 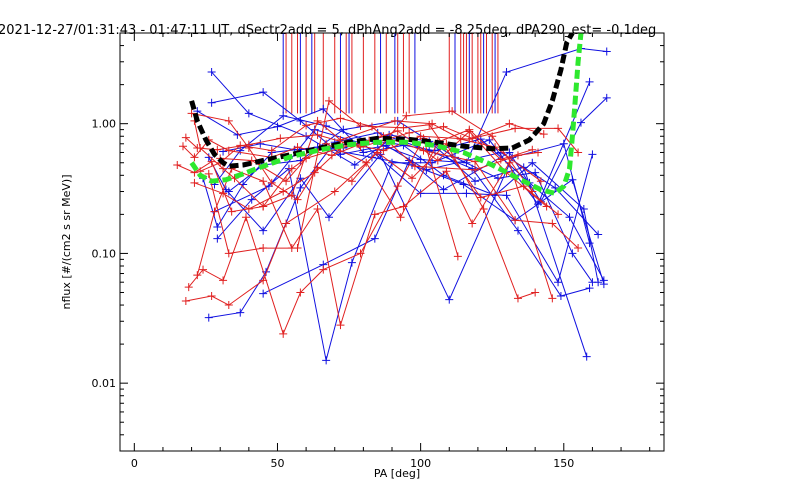 I want to click on y-axis-title: nflux [#/(cm2 s sr MeV)], so click(x=66, y=242).